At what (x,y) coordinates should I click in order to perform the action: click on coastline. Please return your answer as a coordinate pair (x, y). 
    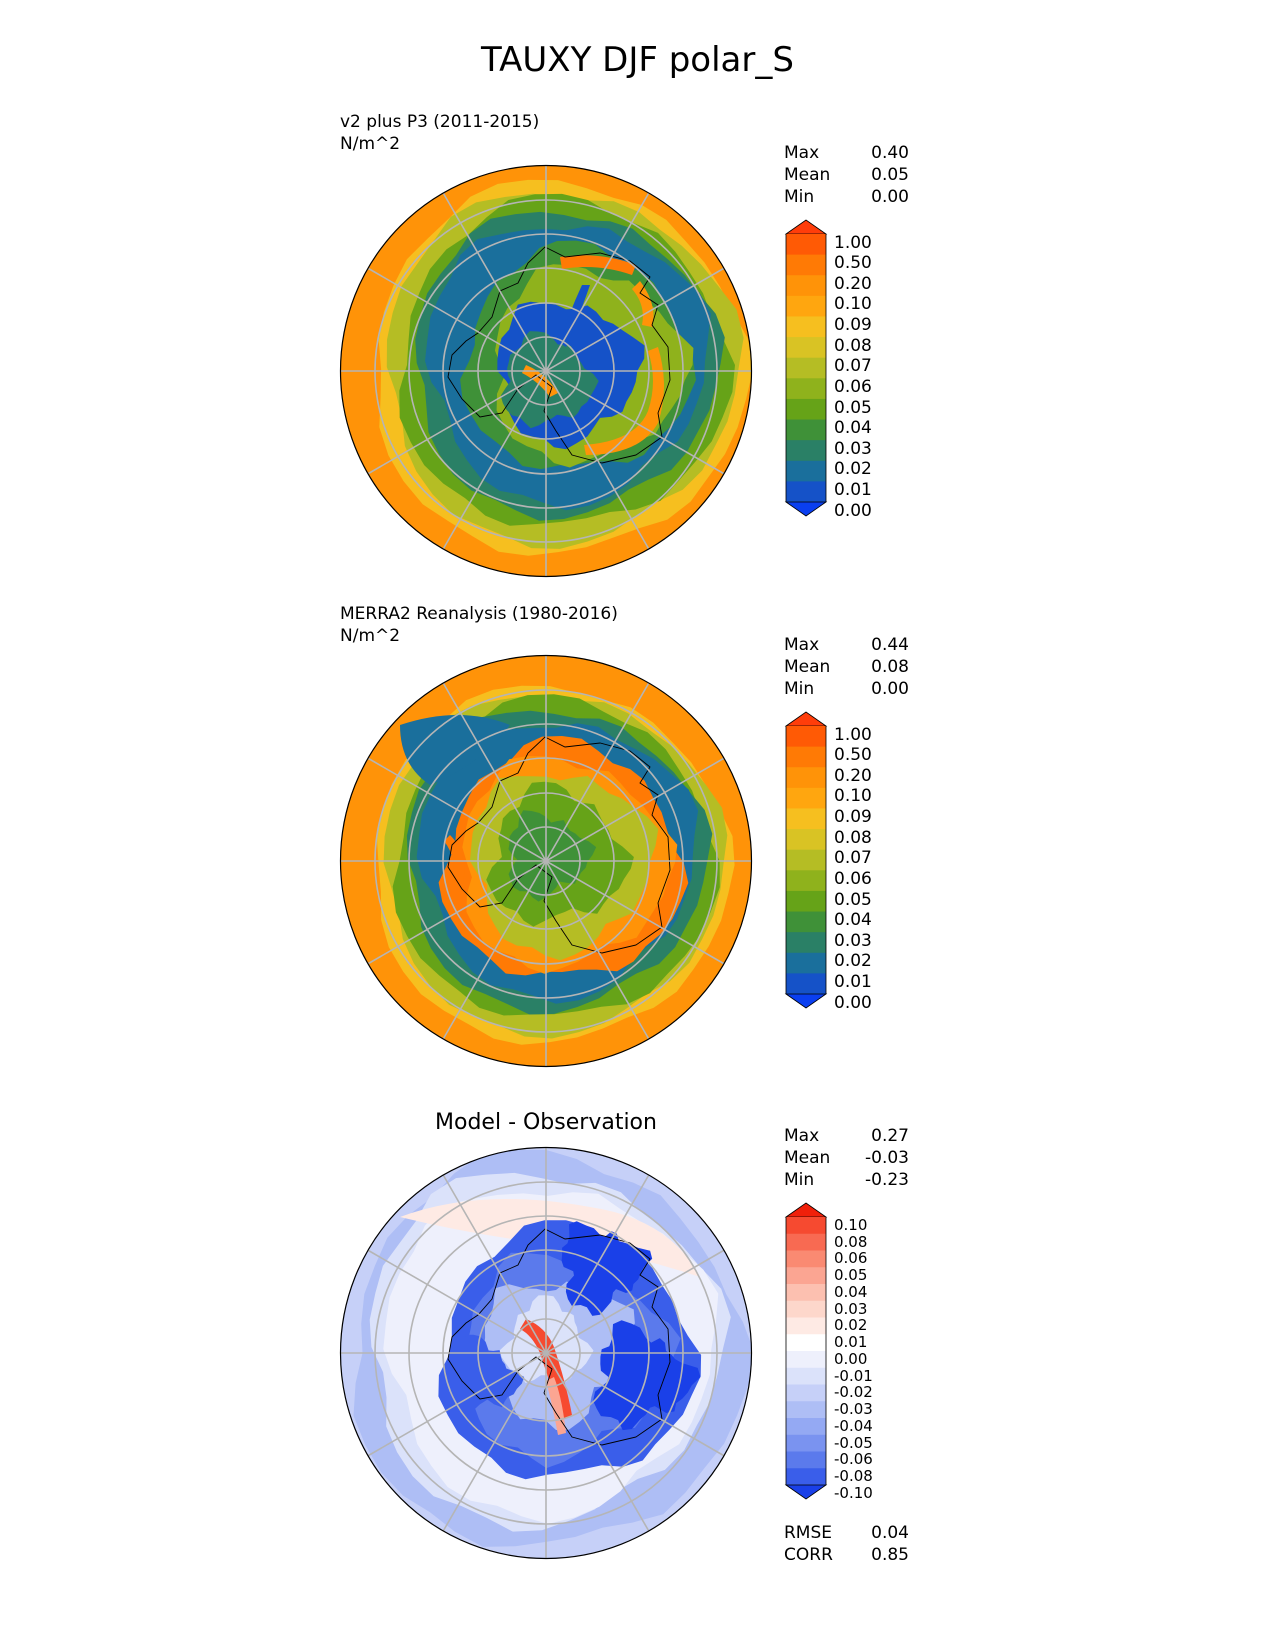
    Looking at the image, I should click on (559, 1337).